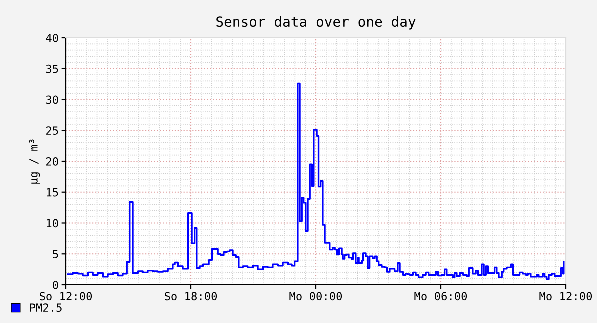 This screenshot has height=323, width=597. I want to click on x-tick-label: So 18:00, so click(191, 296).